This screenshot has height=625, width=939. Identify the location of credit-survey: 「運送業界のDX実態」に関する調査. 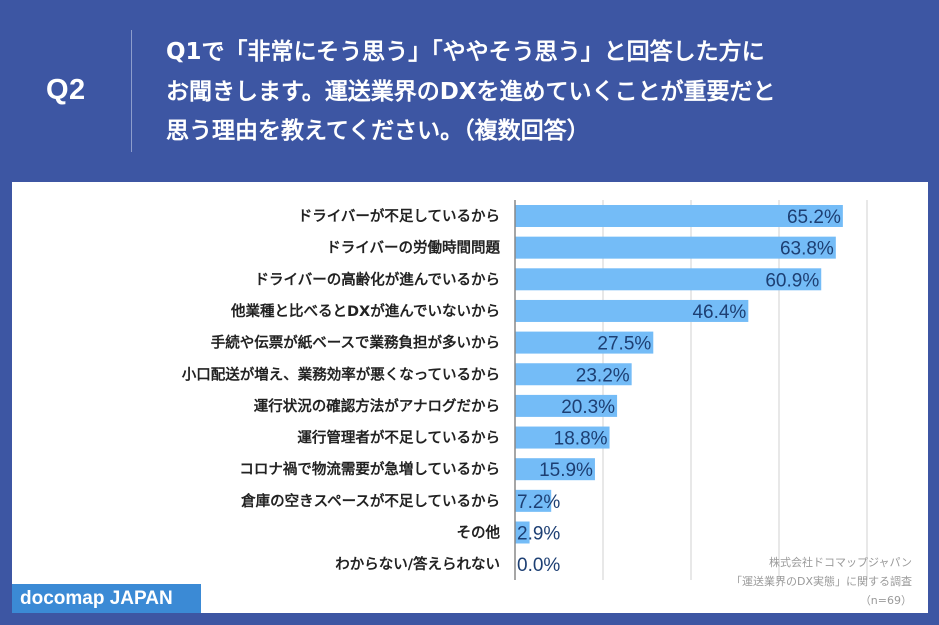
(821, 581).